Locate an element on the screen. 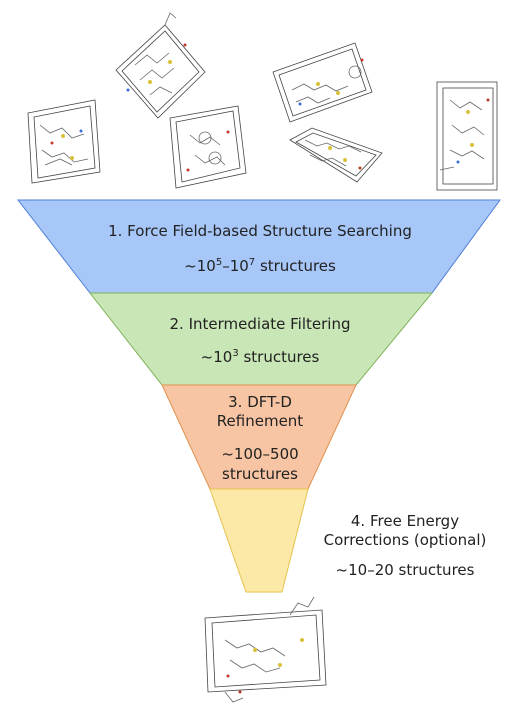 The width and height of the screenshot is (505, 707). stage-3-title-line1: 3. DFT-D is located at coordinates (260, 402).